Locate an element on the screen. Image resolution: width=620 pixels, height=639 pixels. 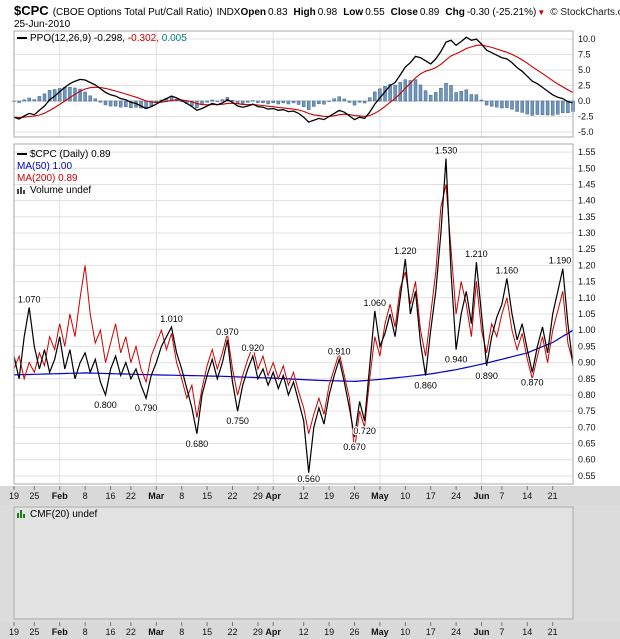
close-label: Close is located at coordinates (404, 12).